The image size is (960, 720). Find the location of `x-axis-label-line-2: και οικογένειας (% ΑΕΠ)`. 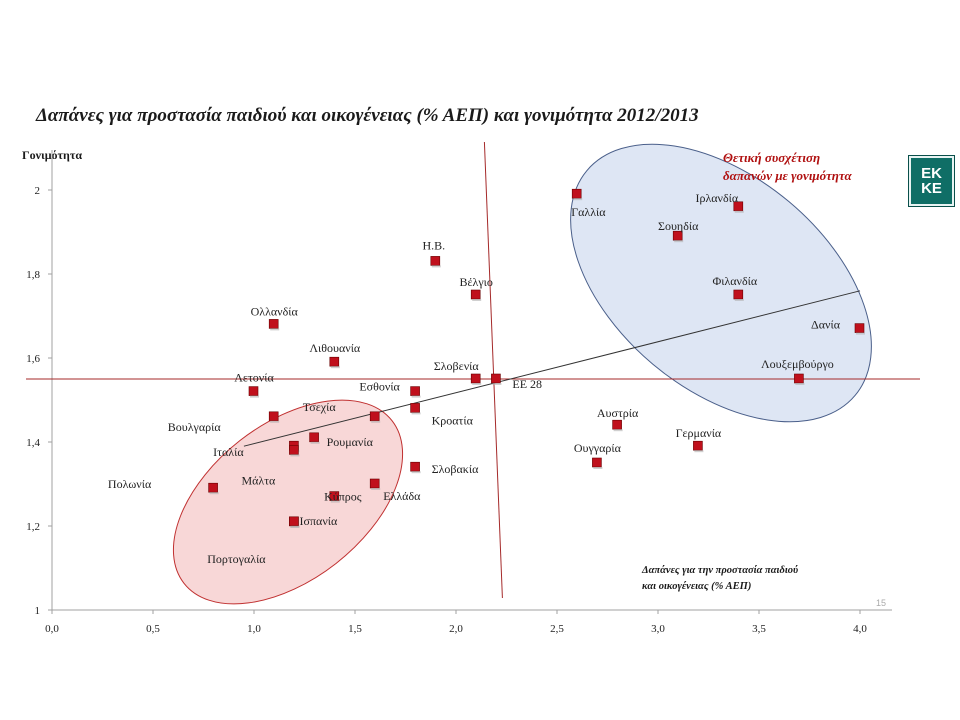

x-axis-label-line-2: και οικογένειας (% ΑΕΠ) is located at coordinates (696, 586).